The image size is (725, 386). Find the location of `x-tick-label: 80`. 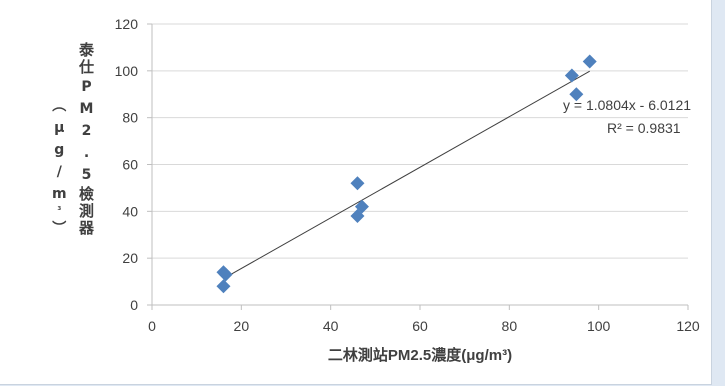

x-tick-label: 80 is located at coordinates (510, 326).